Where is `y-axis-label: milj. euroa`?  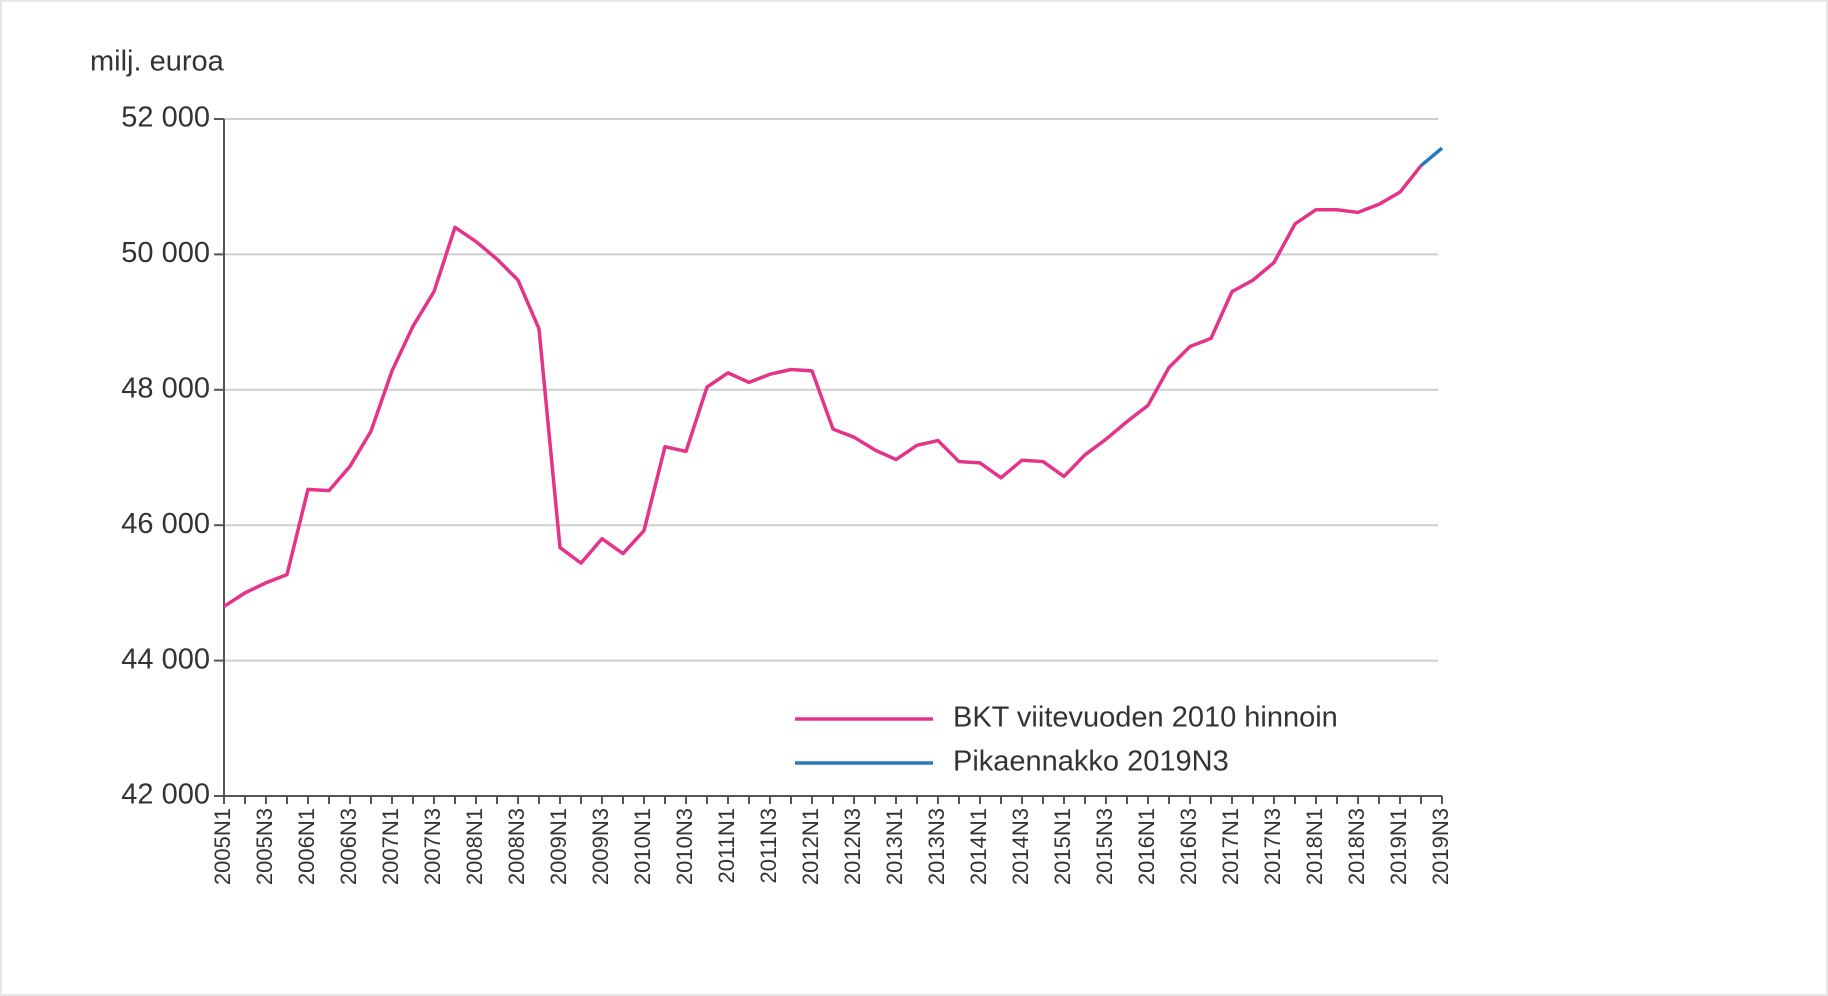 y-axis-label: milj. euroa is located at coordinates (157, 62).